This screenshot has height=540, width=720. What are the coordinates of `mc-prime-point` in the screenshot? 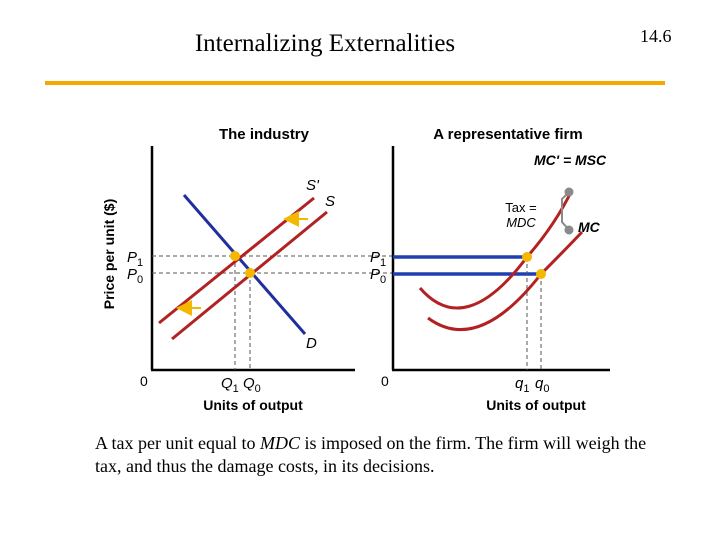 It's located at (569, 192).